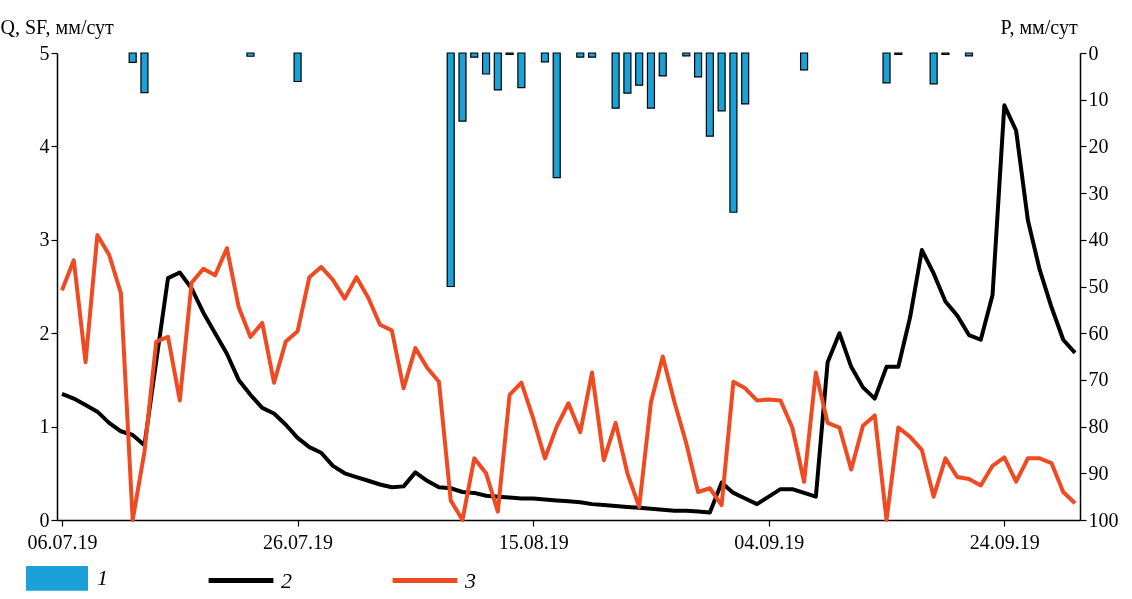 The width and height of the screenshot is (1132, 599). What do you see at coordinates (1098, 472) in the screenshot?
I see `y2-tick-label: 90` at bounding box center [1098, 472].